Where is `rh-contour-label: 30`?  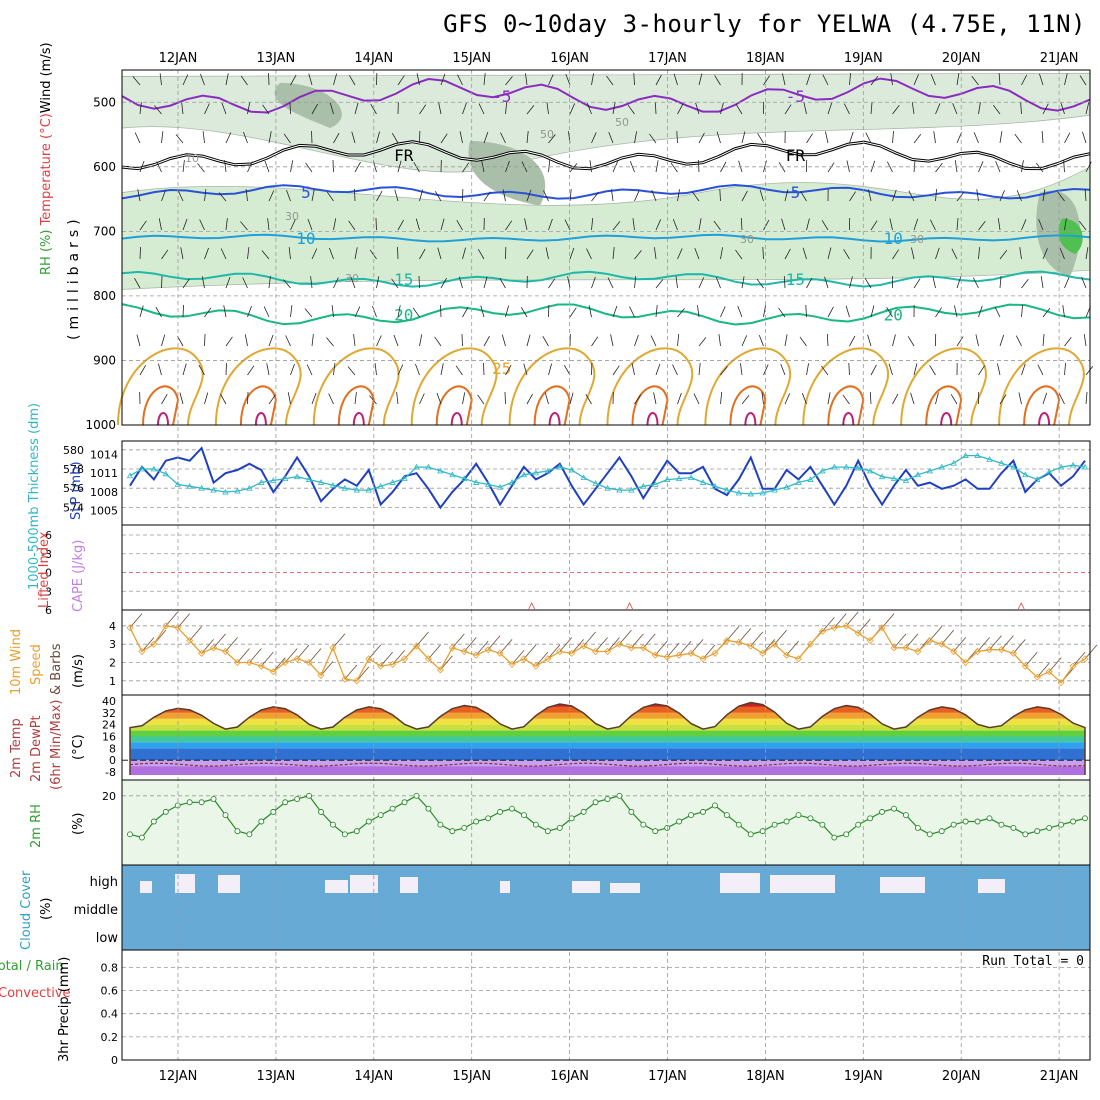
rh-contour-label: 30 is located at coordinates (352, 278).